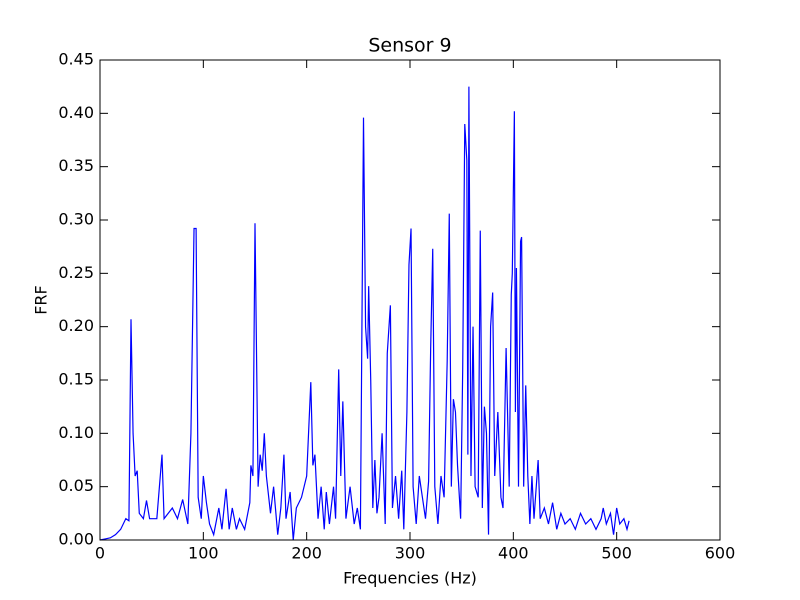  Describe the element at coordinates (76, 539) in the screenshot. I see `y-tick-label: 0.00` at that location.